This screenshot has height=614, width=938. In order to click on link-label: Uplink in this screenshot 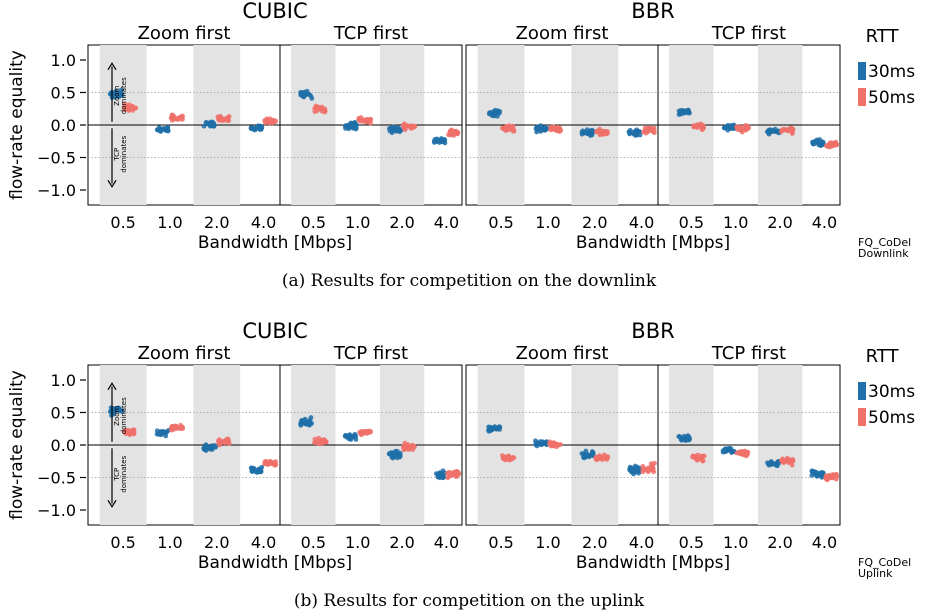, I will do `click(875, 573)`.